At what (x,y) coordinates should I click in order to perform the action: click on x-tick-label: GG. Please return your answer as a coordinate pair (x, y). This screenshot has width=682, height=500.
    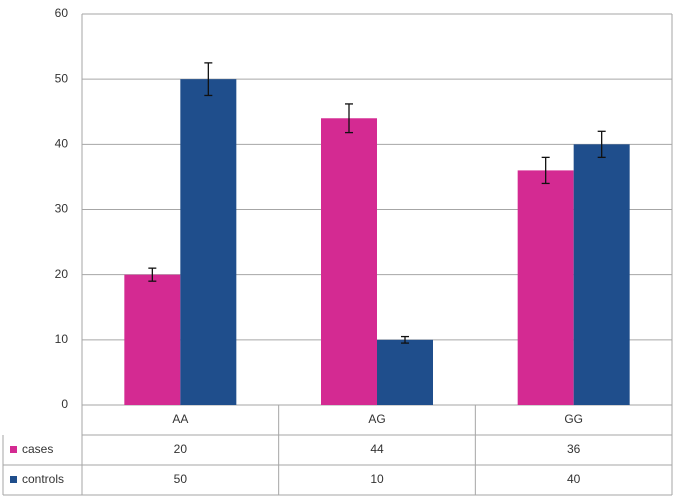
    Looking at the image, I should click on (573, 419).